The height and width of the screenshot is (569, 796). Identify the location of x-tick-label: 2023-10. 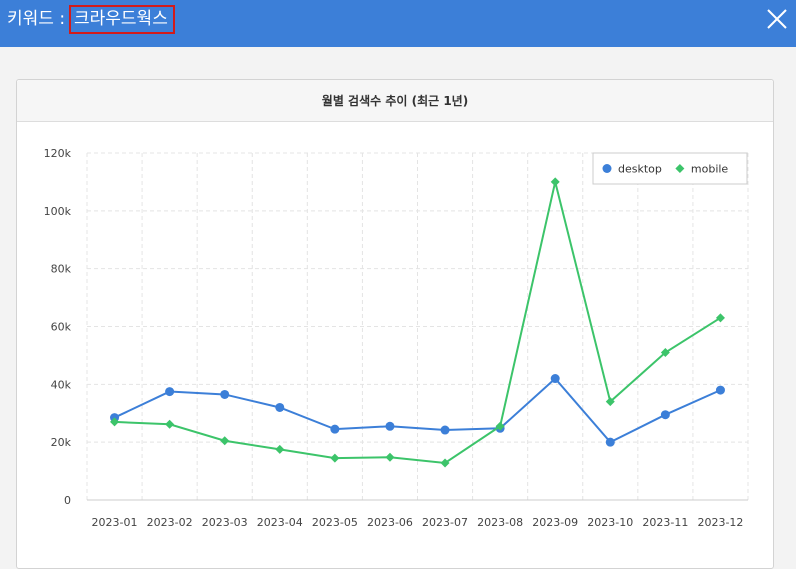
(610, 522).